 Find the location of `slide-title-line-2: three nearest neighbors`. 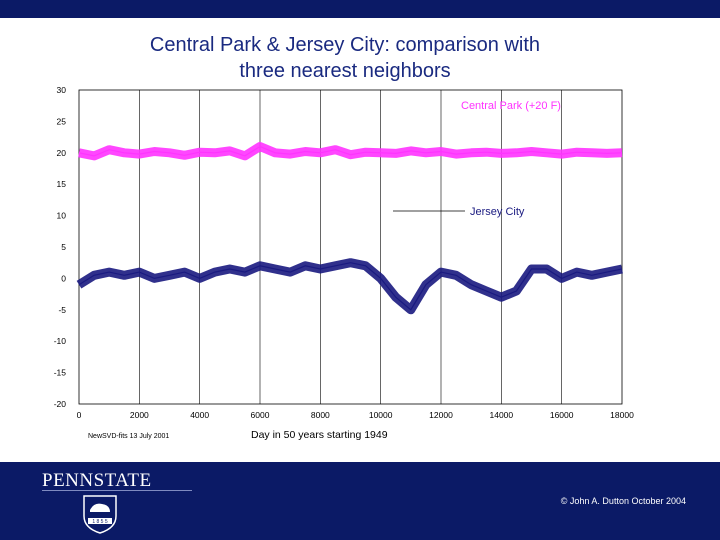

slide-title-line-2: three nearest neighbors is located at coordinates (345, 71).